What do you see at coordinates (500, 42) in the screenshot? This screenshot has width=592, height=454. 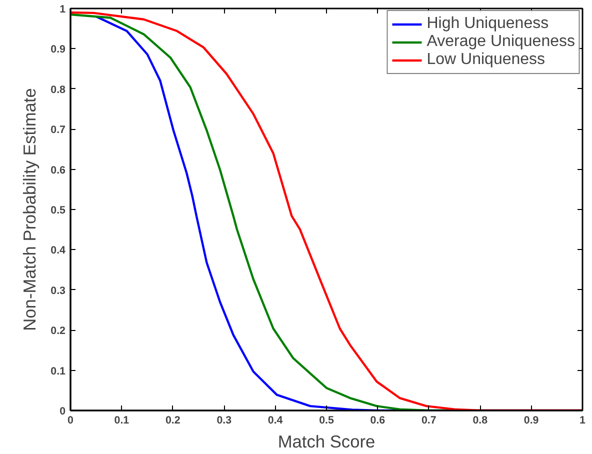 I see `legend-label: Average Uniqueness` at bounding box center [500, 42].